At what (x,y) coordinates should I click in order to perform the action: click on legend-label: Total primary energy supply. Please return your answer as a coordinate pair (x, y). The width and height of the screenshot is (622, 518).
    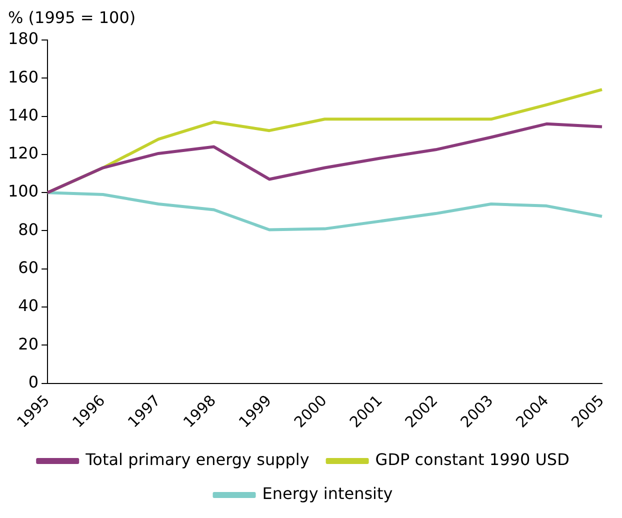
    Looking at the image, I should click on (197, 460).